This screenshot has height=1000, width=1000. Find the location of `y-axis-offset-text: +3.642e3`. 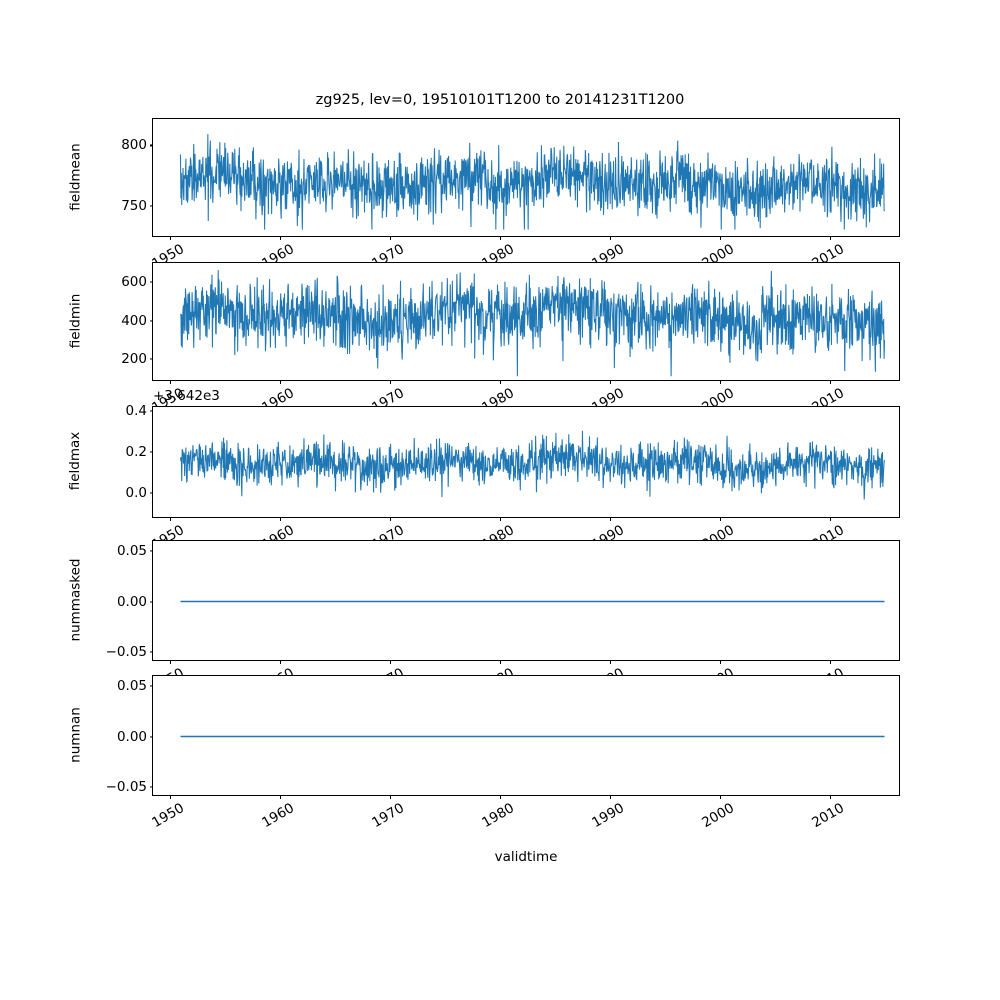

y-axis-offset-text: +3.642e3 is located at coordinates (186, 396).